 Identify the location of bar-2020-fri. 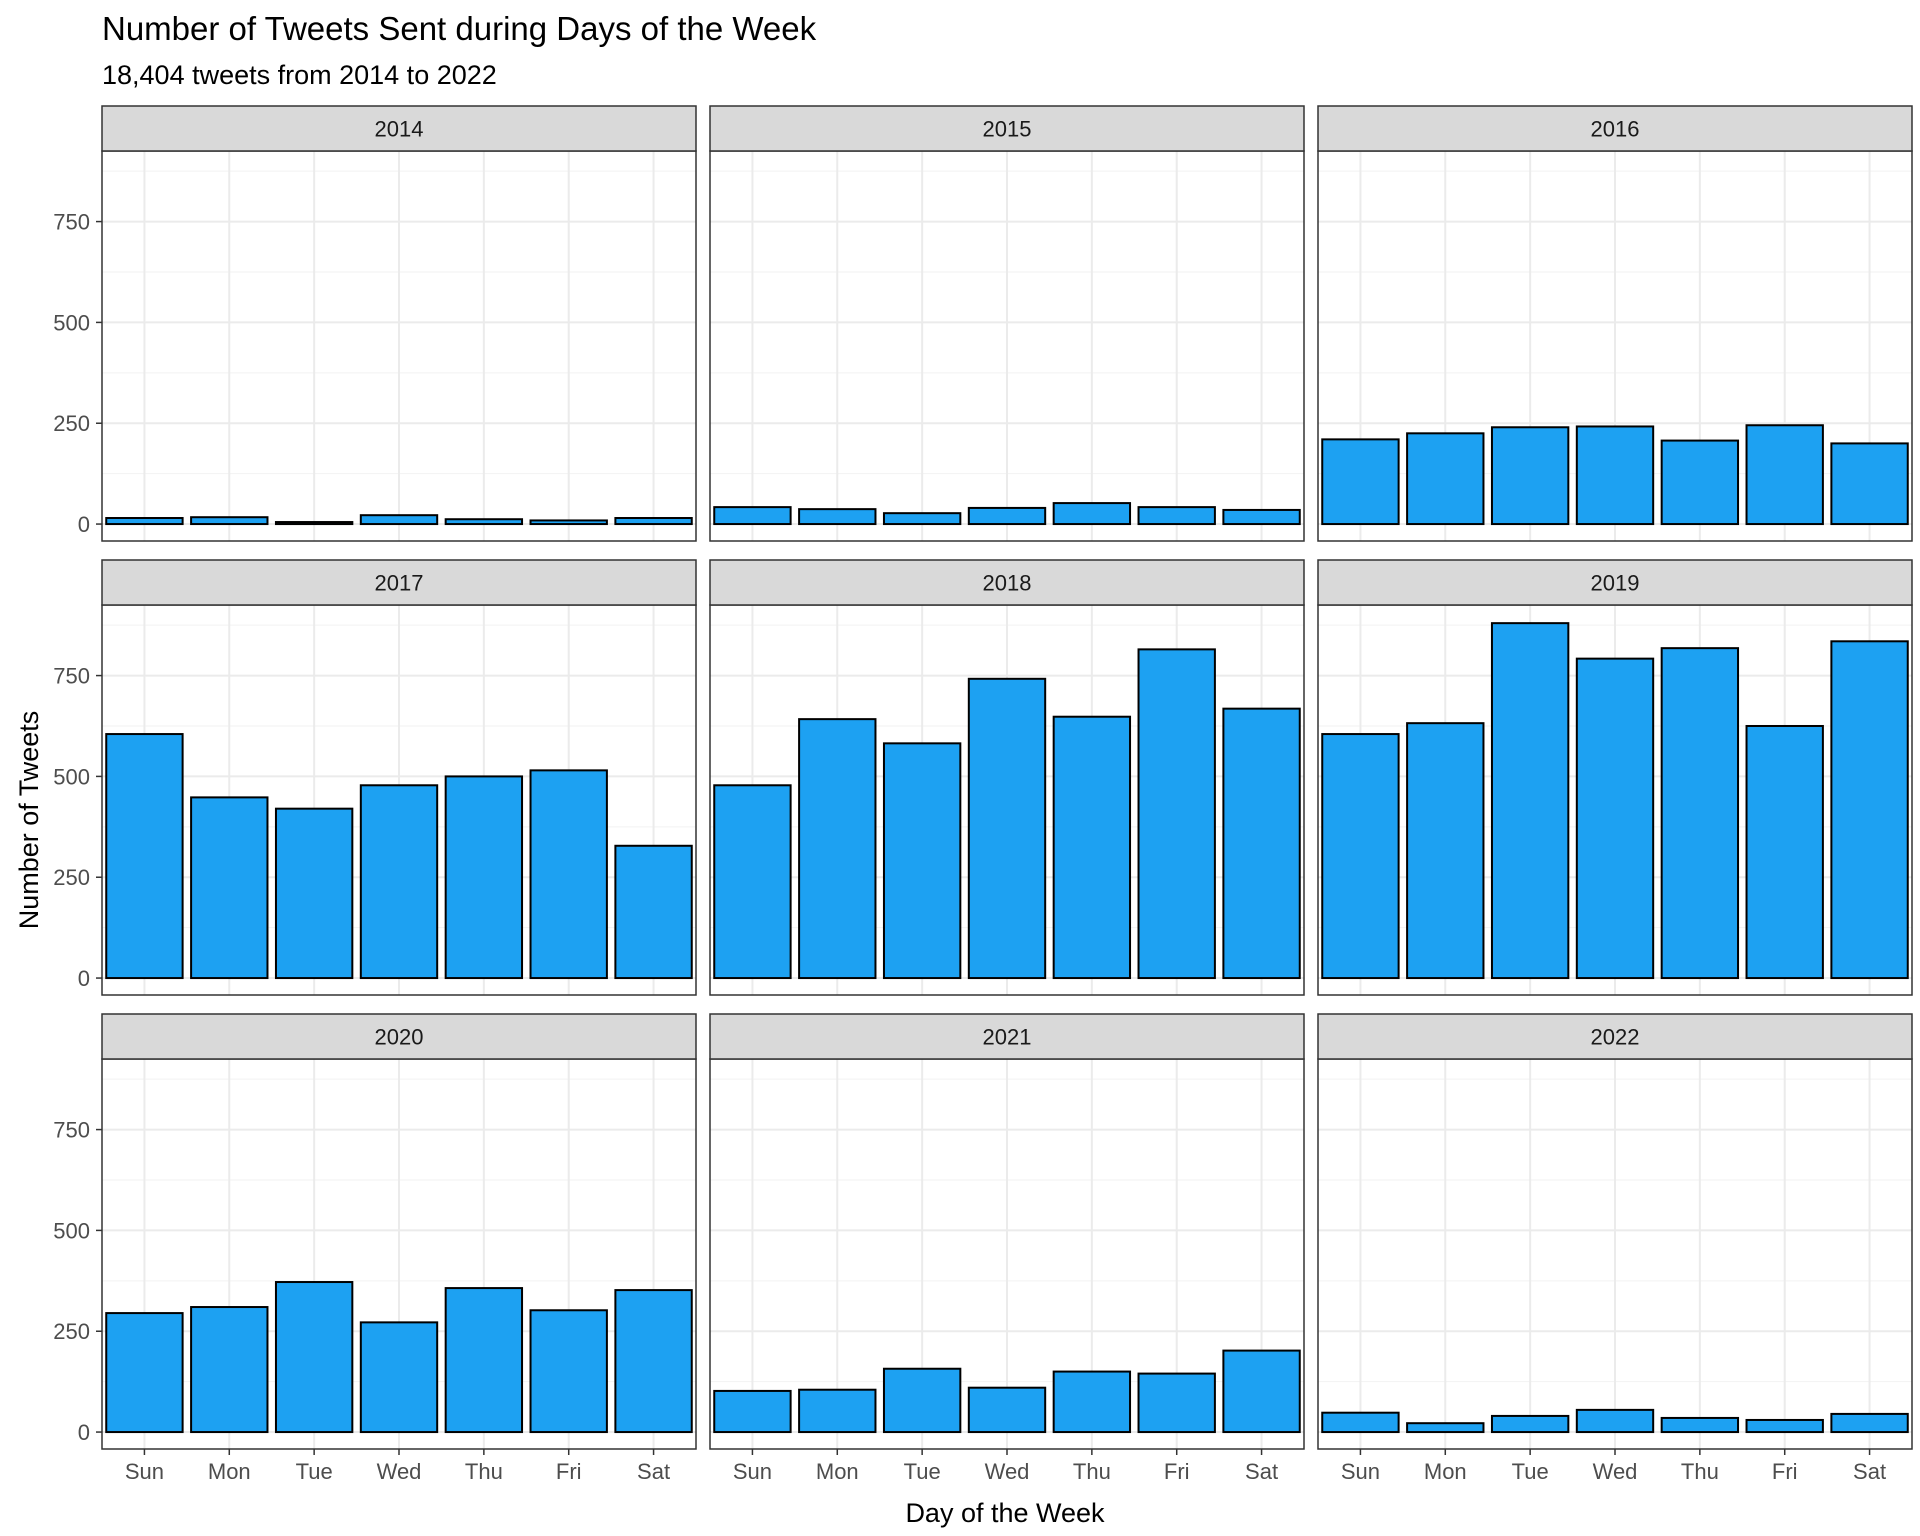
(568, 1371).